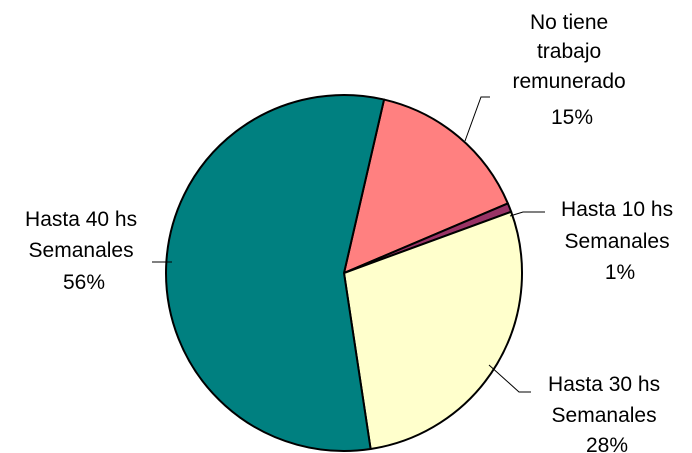 Image resolution: width=692 pixels, height=453 pixels. What do you see at coordinates (477, 119) in the screenshot?
I see `leader-line-no-tiene` at bounding box center [477, 119].